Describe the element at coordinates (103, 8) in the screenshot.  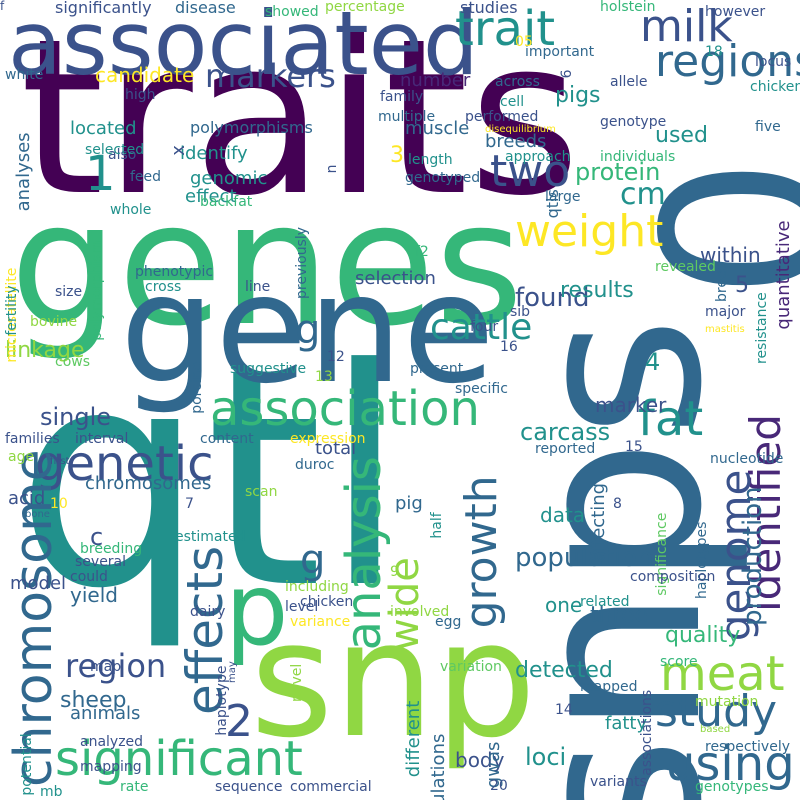
I see `word: significantly` at that location.